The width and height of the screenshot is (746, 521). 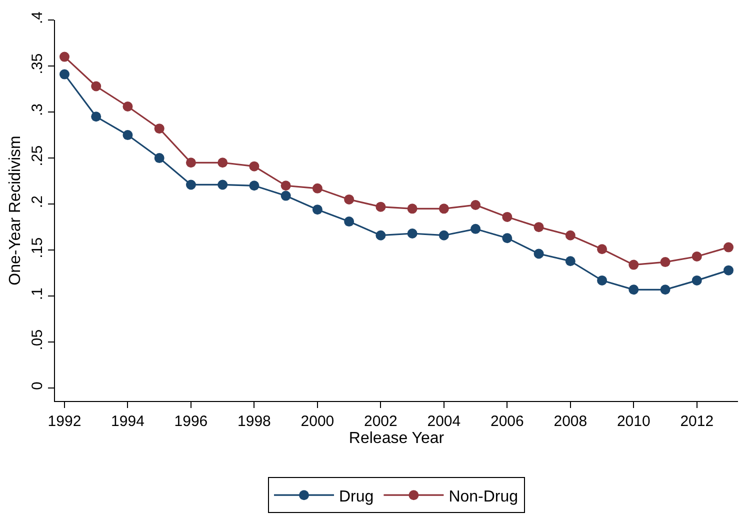 I want to click on x-tick-label: 2010, so click(x=633, y=421).